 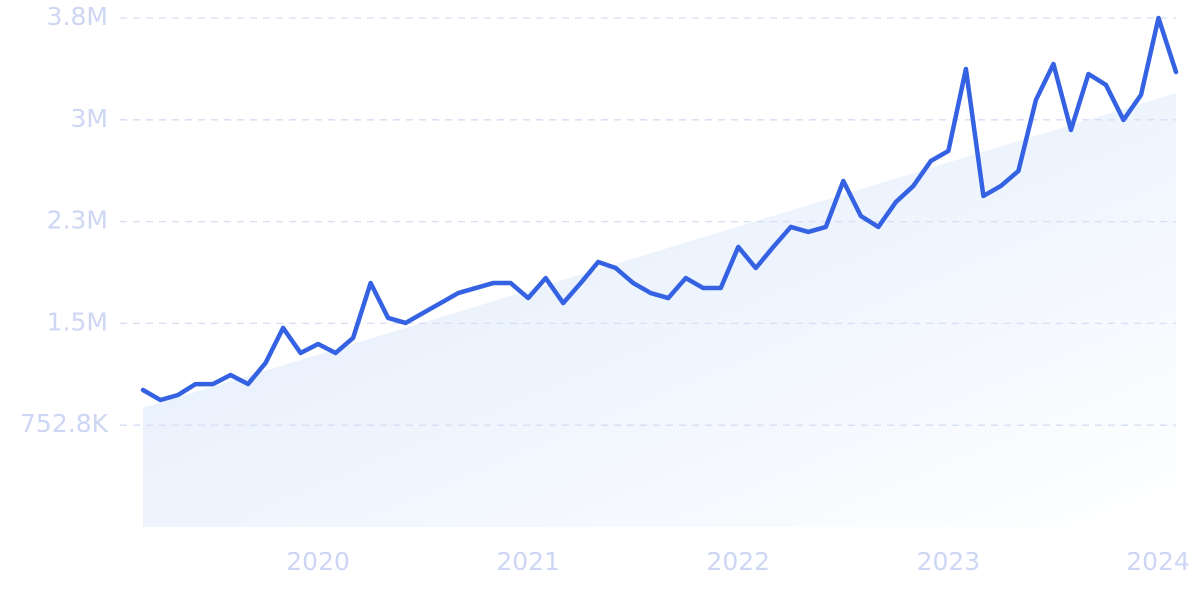 What do you see at coordinates (1158, 561) in the screenshot?
I see `x-tick-label: 2024` at bounding box center [1158, 561].